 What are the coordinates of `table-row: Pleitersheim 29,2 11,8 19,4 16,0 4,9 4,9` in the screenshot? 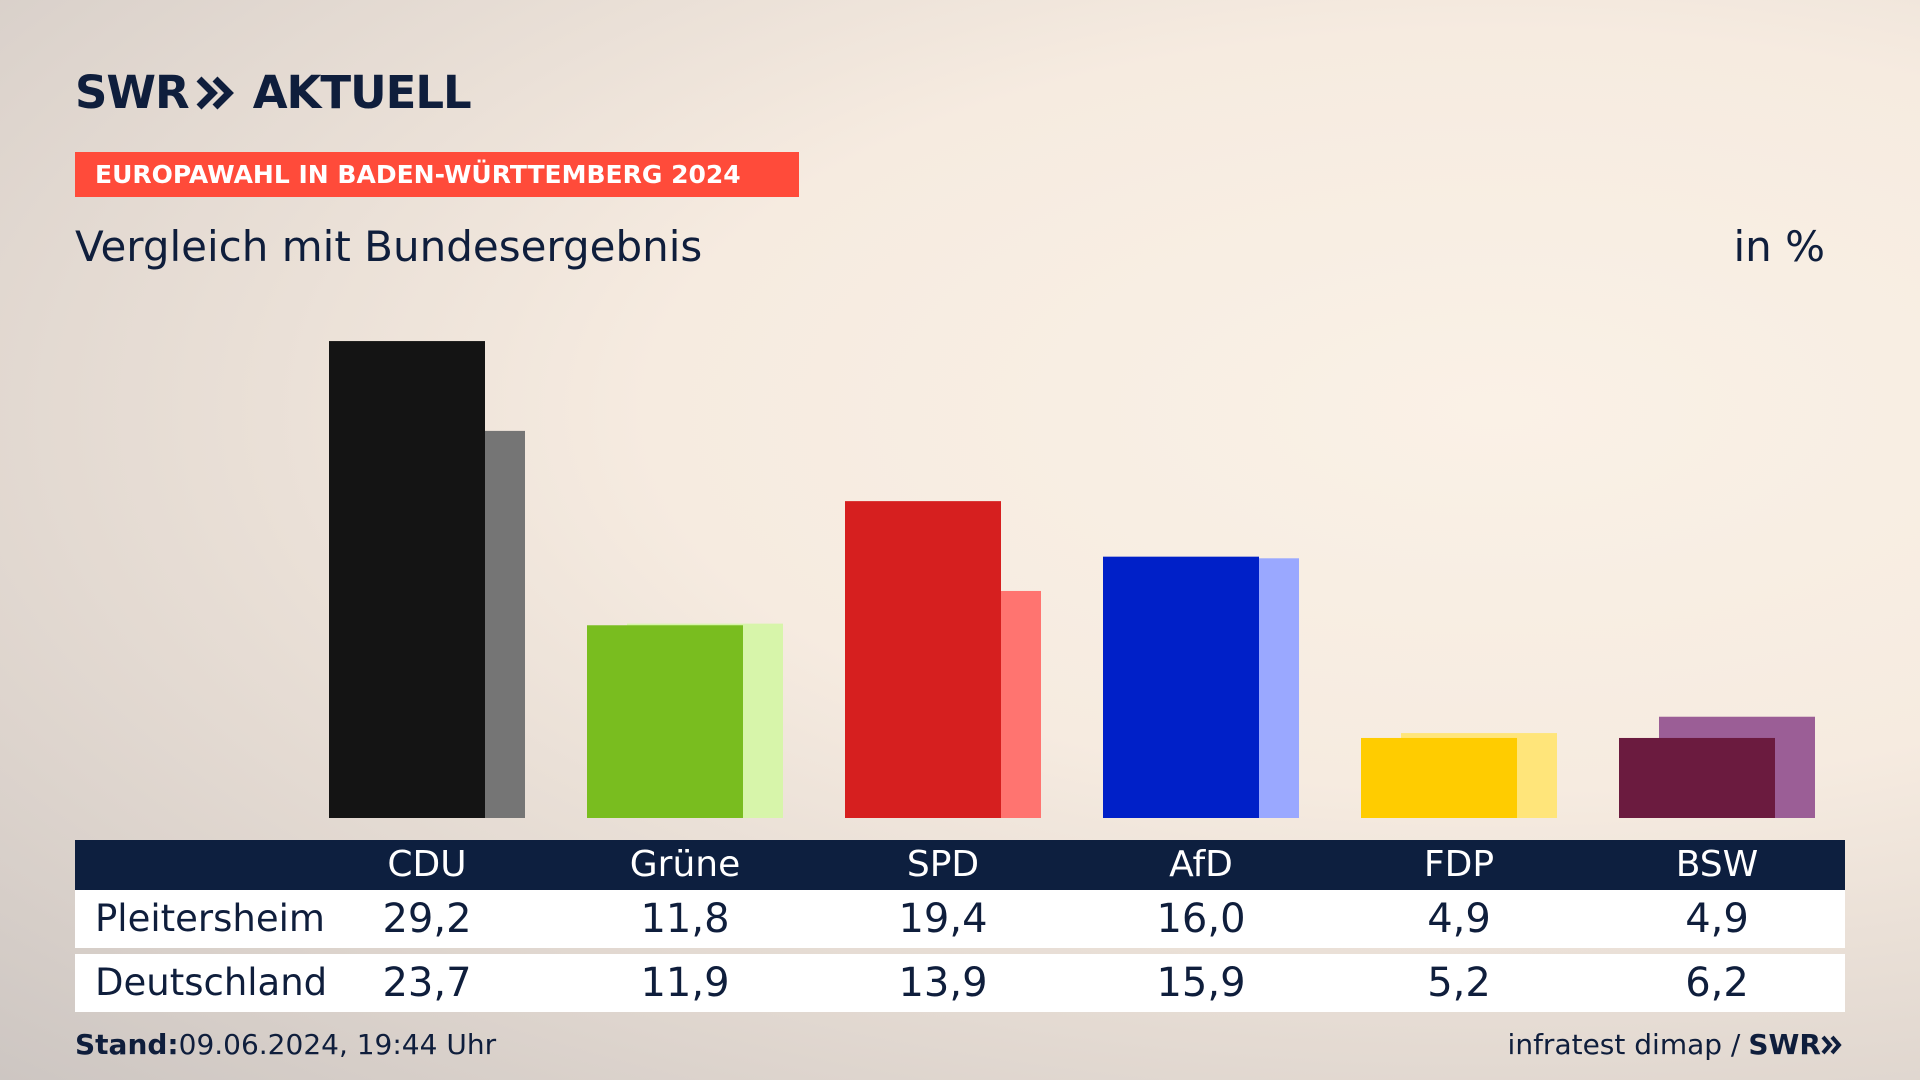 It's located at (960, 919).